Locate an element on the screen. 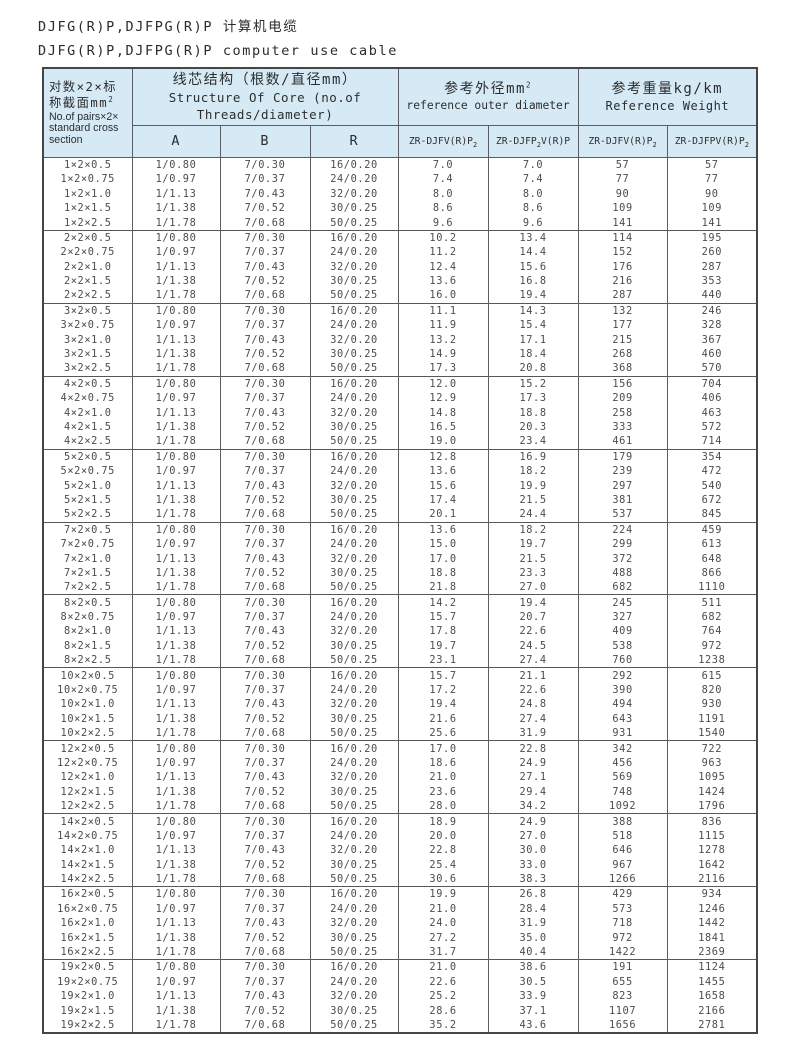  cell-diameter-zr-djfv: 17.8 is located at coordinates (443, 631).